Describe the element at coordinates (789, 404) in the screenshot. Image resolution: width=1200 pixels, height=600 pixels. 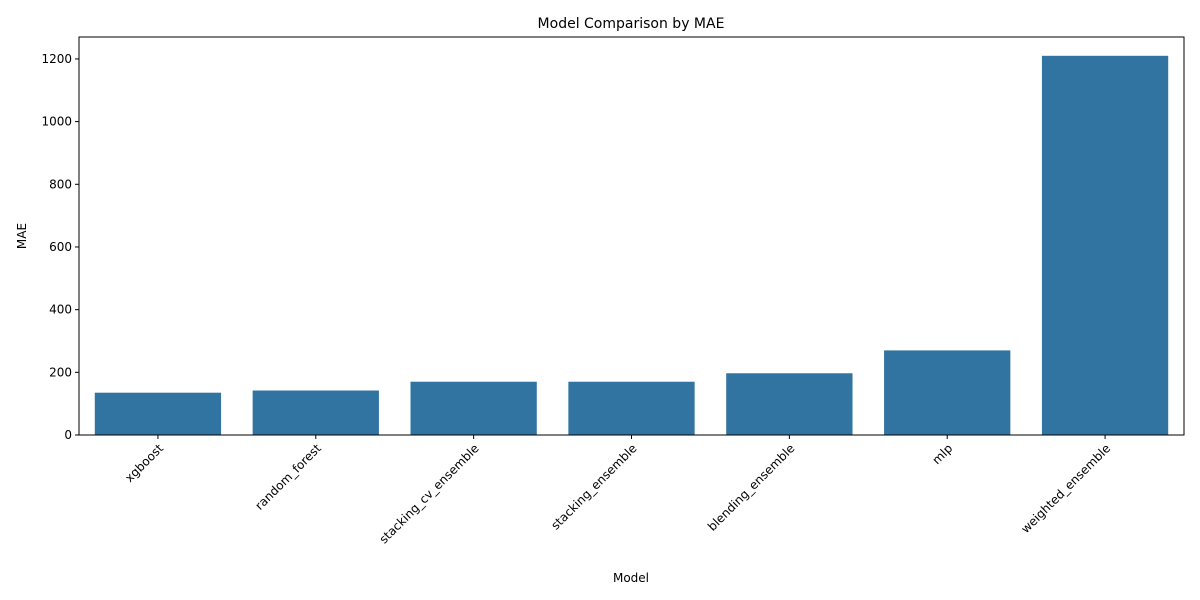
I see `bar-blending-ensemble` at that location.